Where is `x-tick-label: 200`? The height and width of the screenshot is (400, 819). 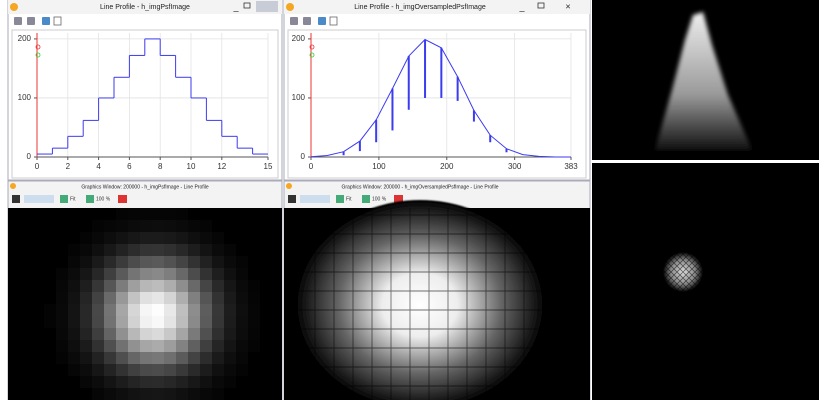
x-tick-label: 200 is located at coordinates (447, 166).